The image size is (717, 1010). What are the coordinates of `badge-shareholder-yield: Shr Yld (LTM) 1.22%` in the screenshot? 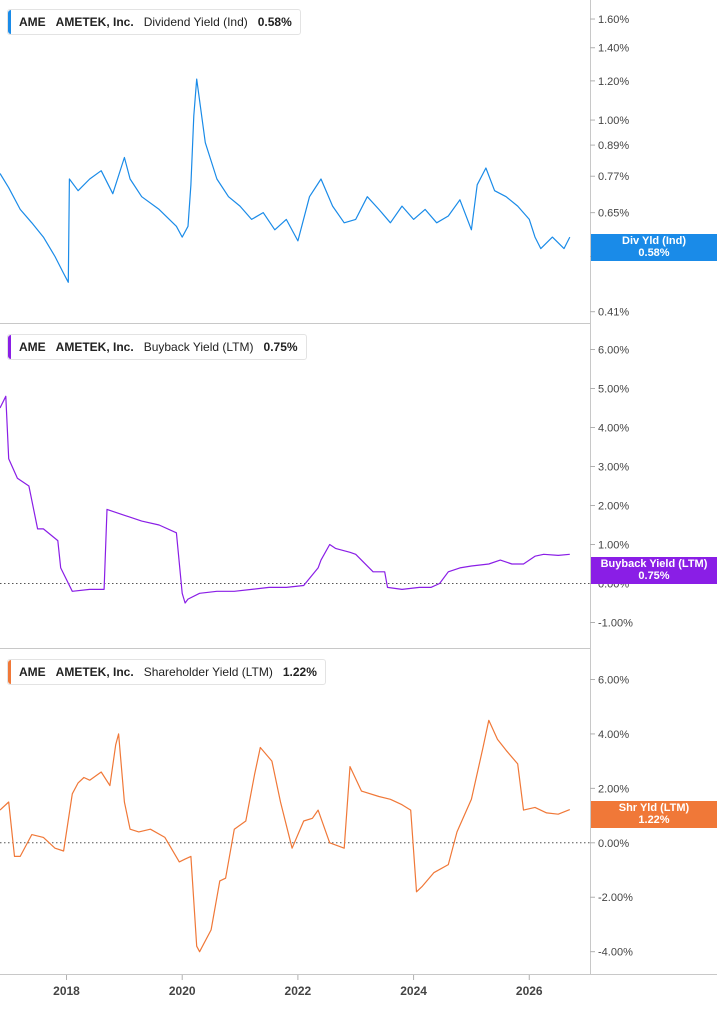 It's located at (654, 814).